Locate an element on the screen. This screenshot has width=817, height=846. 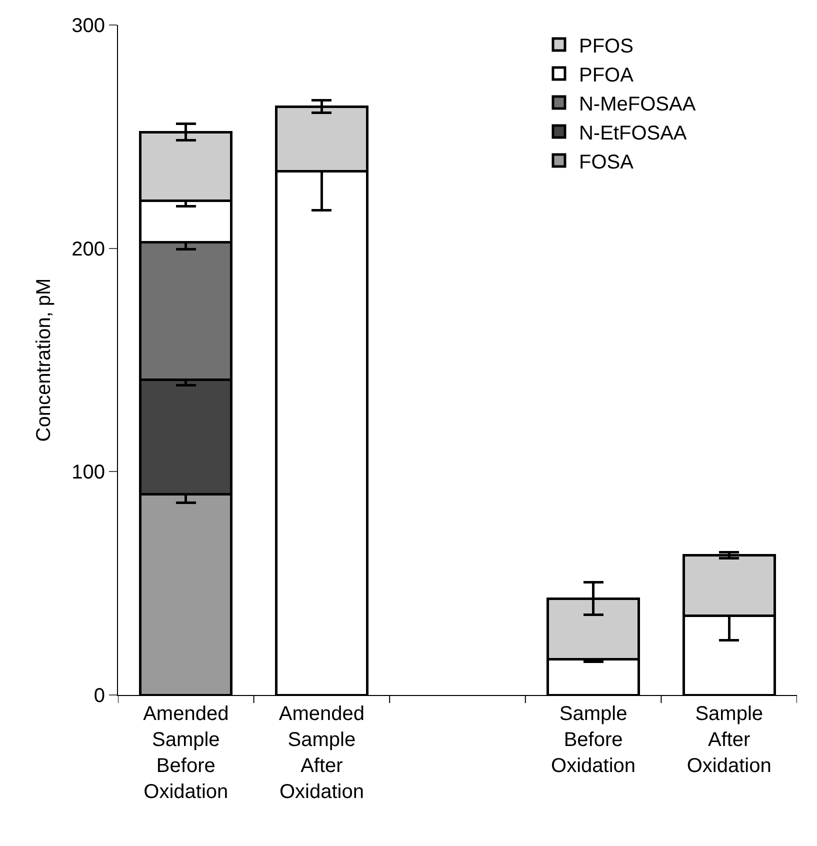
x-tick-label: Amended Sample Before Oxidation is located at coordinates (186, 753).